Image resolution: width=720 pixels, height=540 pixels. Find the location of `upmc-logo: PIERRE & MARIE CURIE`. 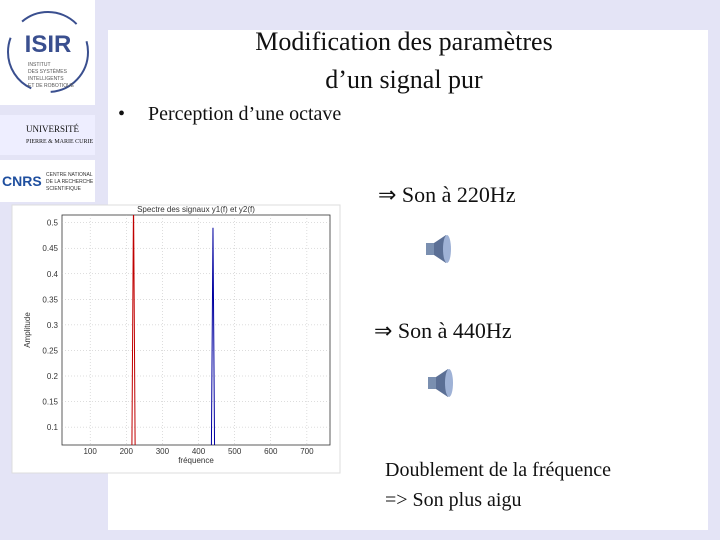

upmc-logo: PIERRE & MARIE CURIE is located at coordinates (60, 142).